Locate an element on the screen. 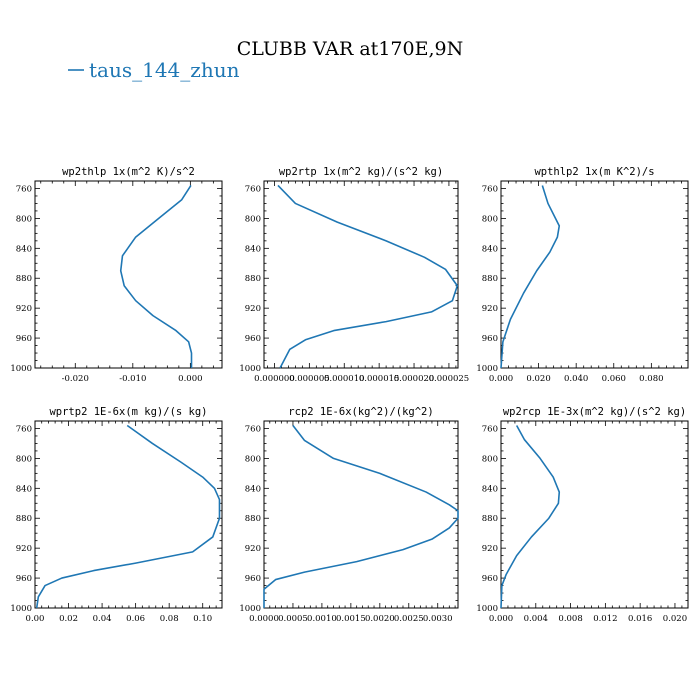 The image size is (700, 700). figure-title: CLUBB VAR at170E,9N is located at coordinates (350, 49).